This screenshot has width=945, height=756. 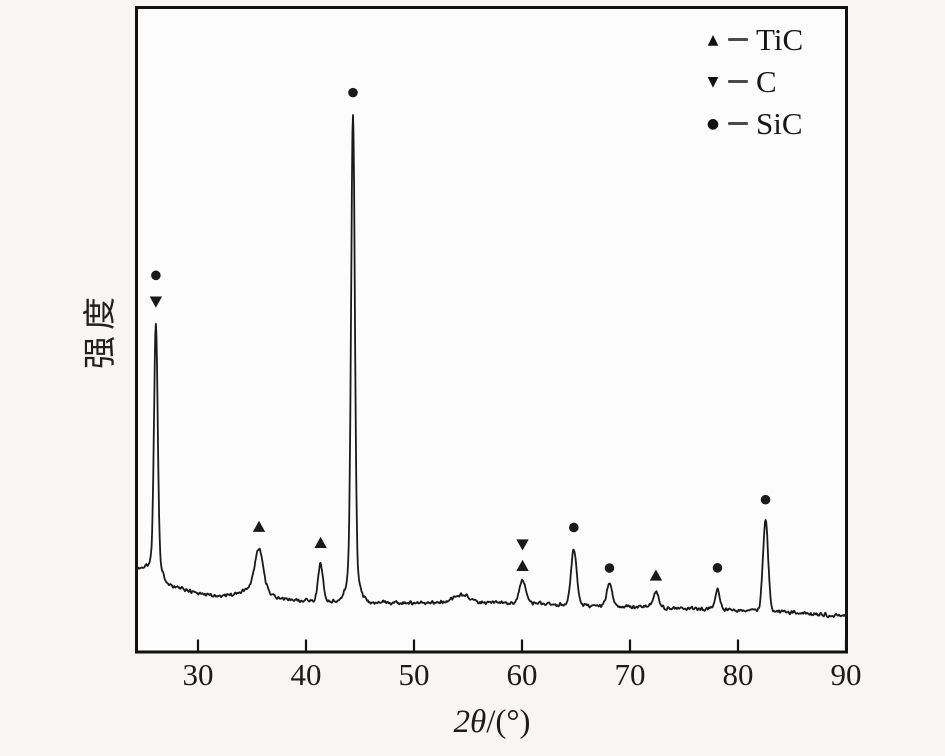 I want to click on x-axis-label: 2θ/(°), so click(x=491, y=722).